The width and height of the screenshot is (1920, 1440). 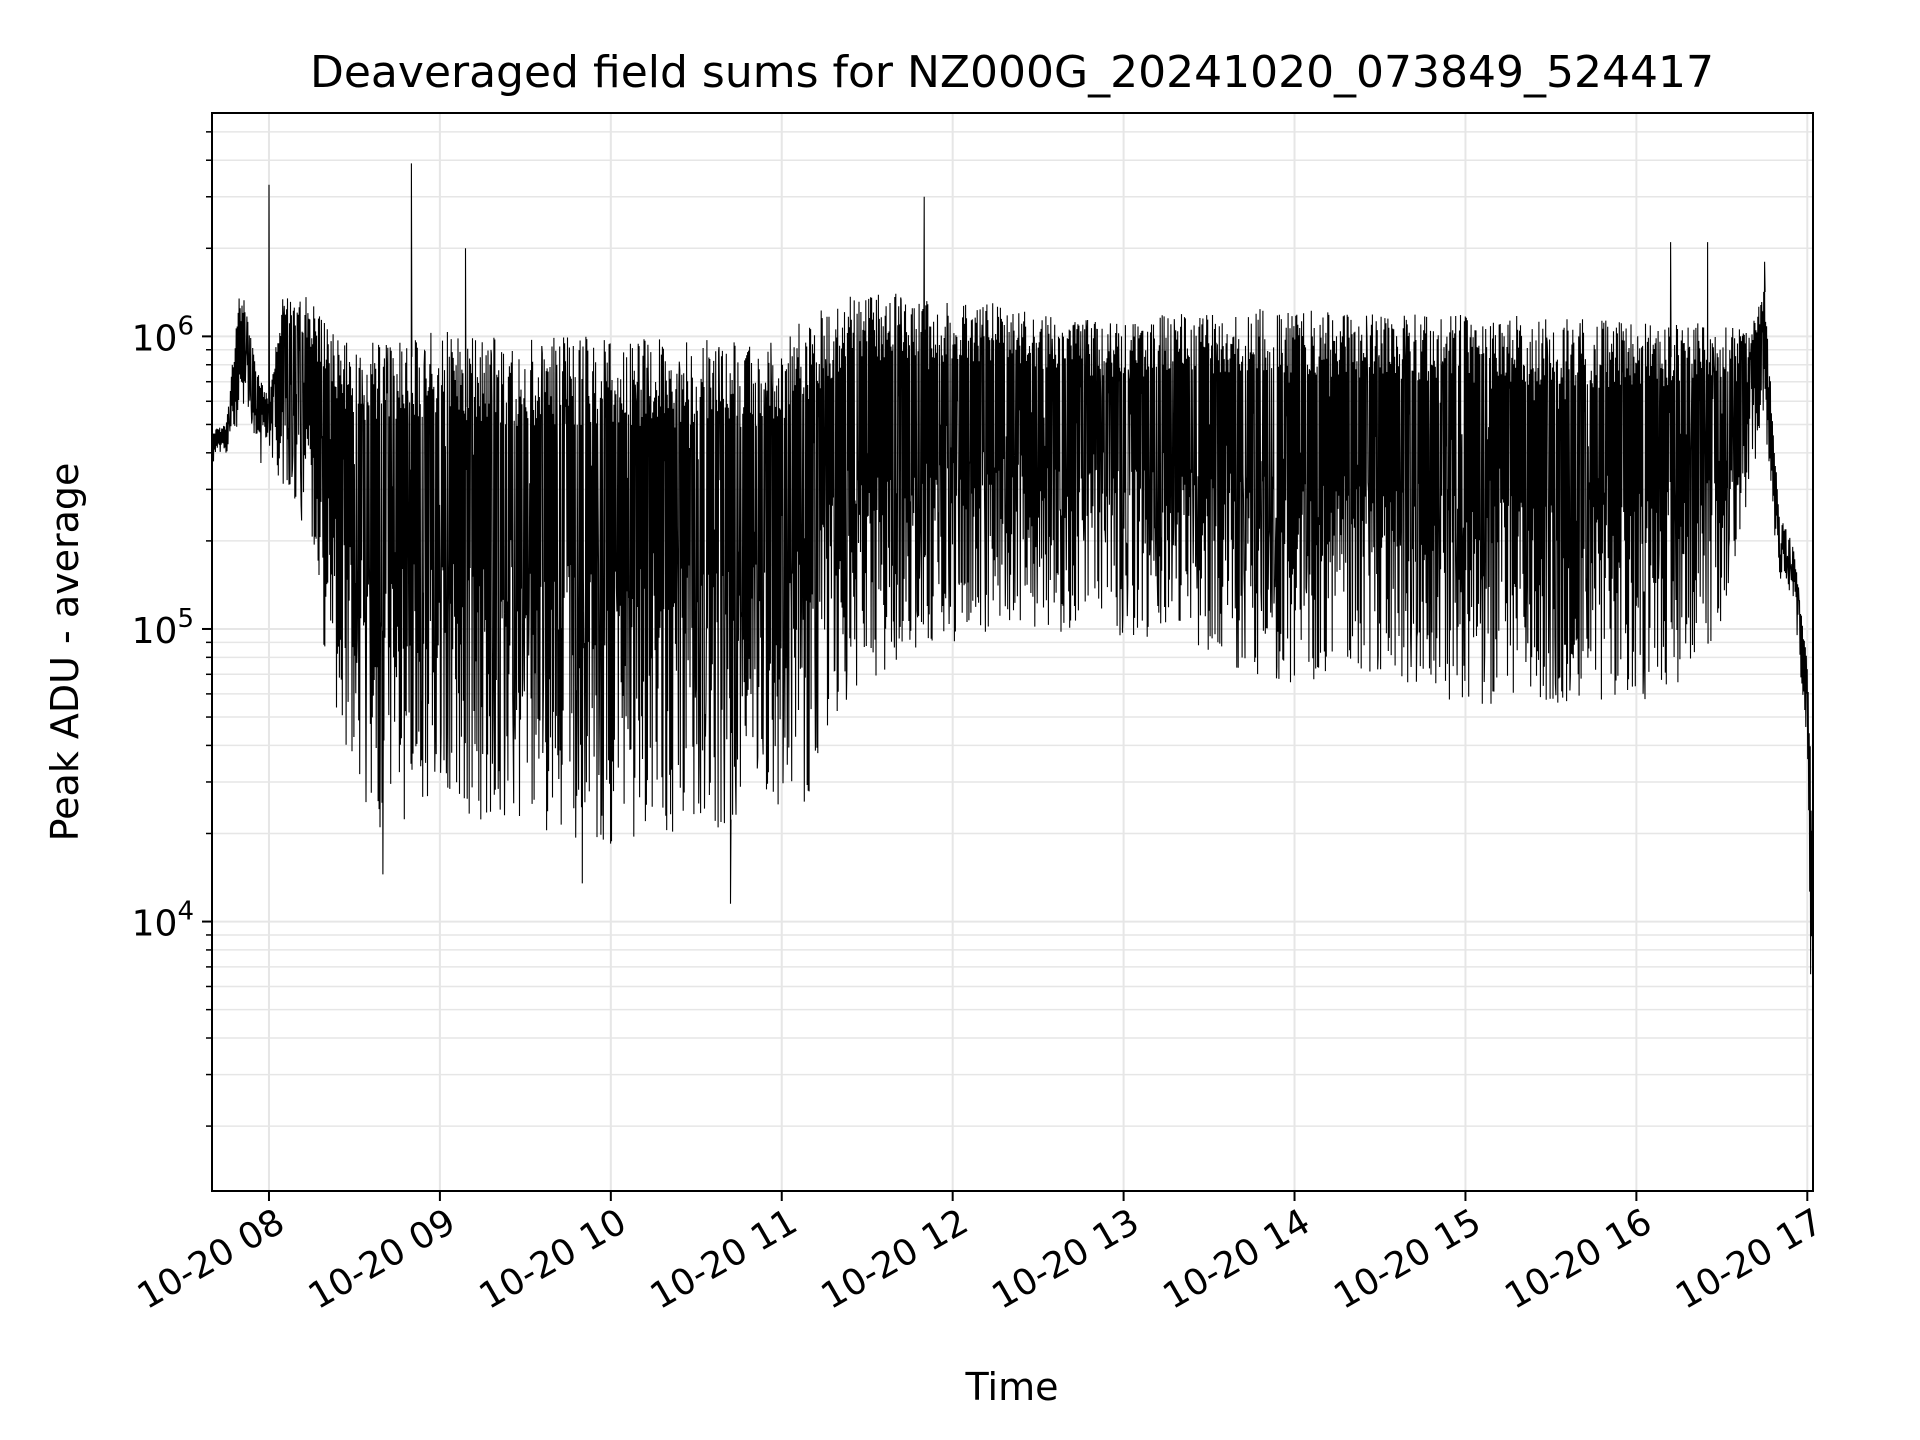 What do you see at coordinates (1012, 1387) in the screenshot?
I see `x-axis-label: Time` at bounding box center [1012, 1387].